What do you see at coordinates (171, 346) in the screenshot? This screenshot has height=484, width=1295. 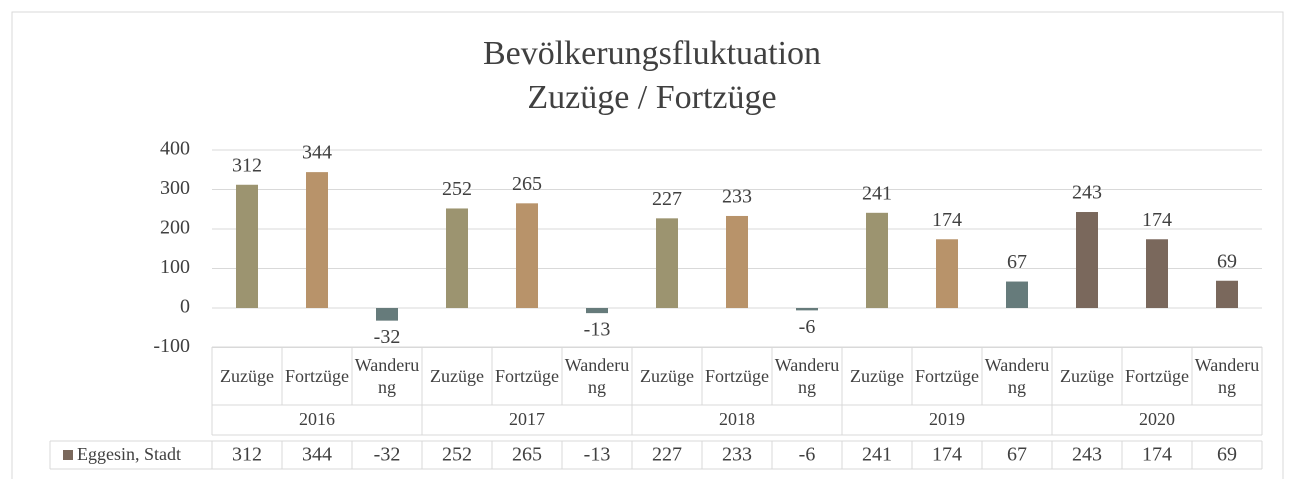 I see `y-tick-label: -100` at bounding box center [171, 346].